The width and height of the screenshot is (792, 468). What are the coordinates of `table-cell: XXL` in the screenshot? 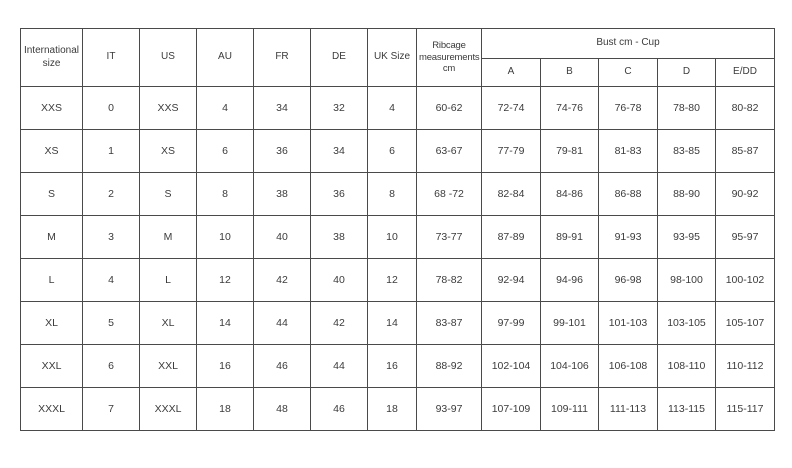 It's located at (168, 366).